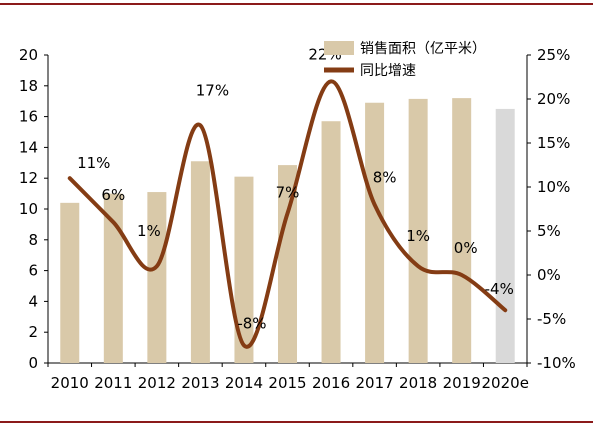  I want to click on left-tick-label: 6, so click(33, 271).